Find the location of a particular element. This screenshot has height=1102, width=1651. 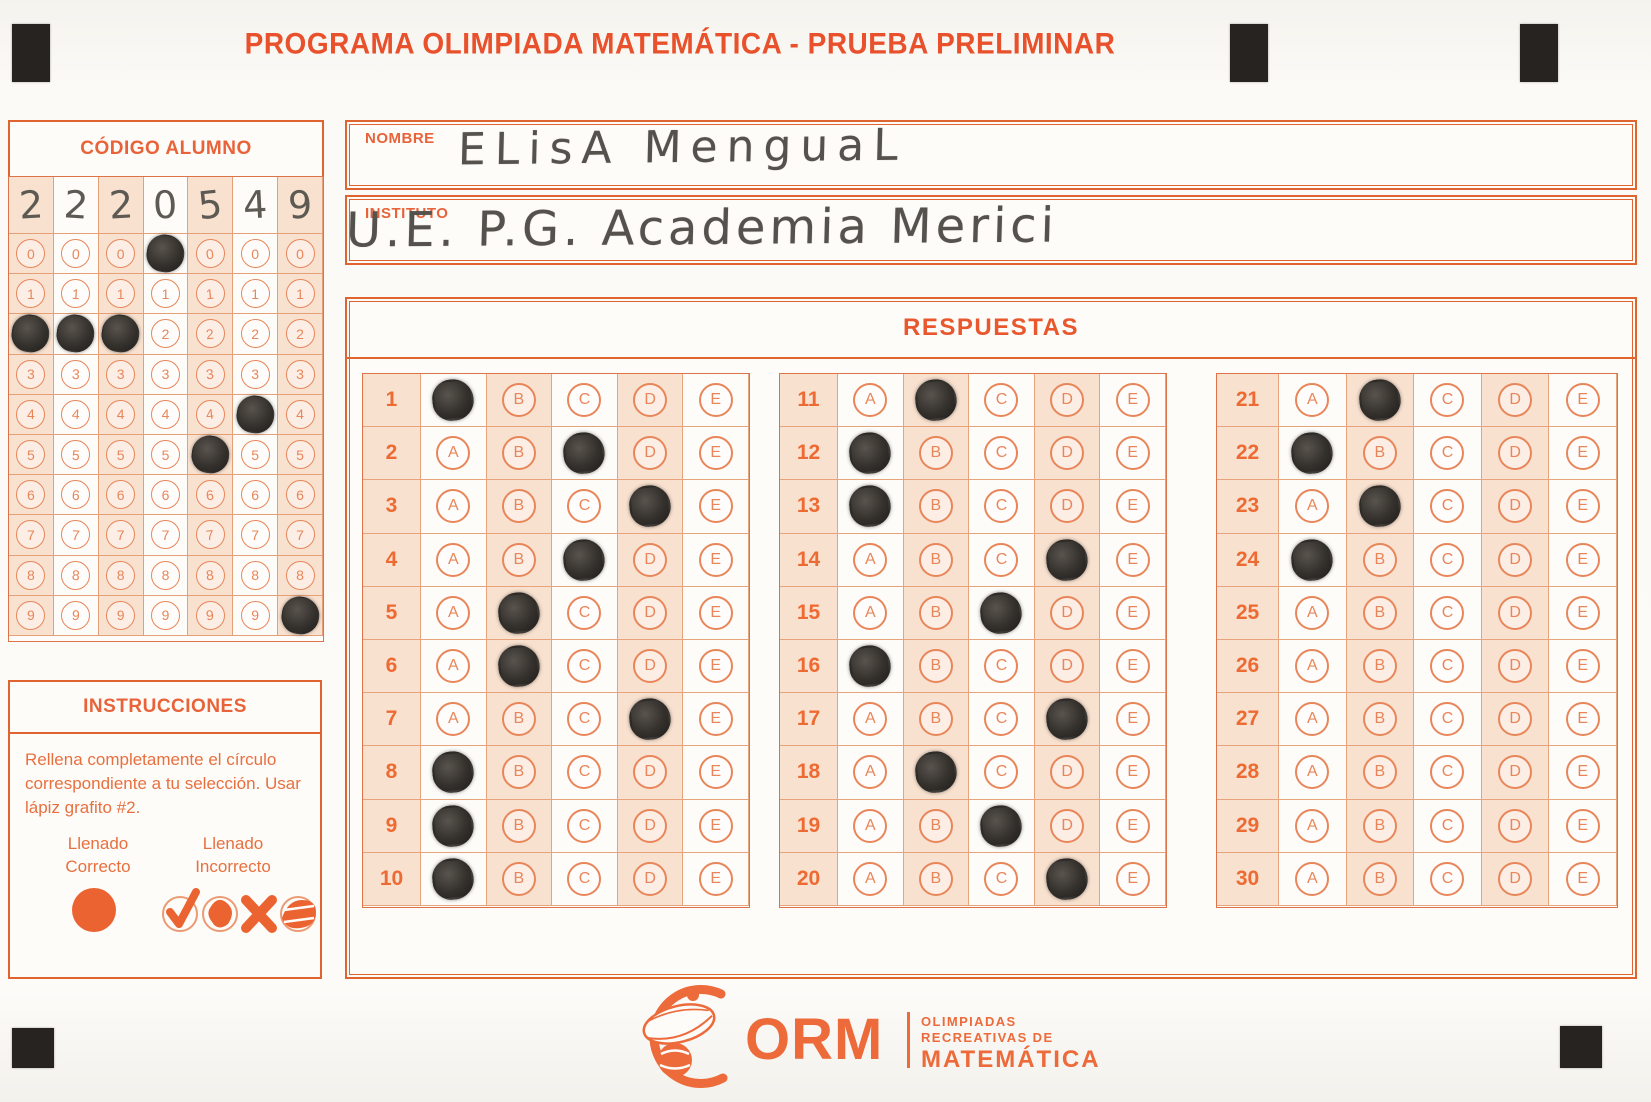

bubble-q8-D: D is located at coordinates (650, 772).